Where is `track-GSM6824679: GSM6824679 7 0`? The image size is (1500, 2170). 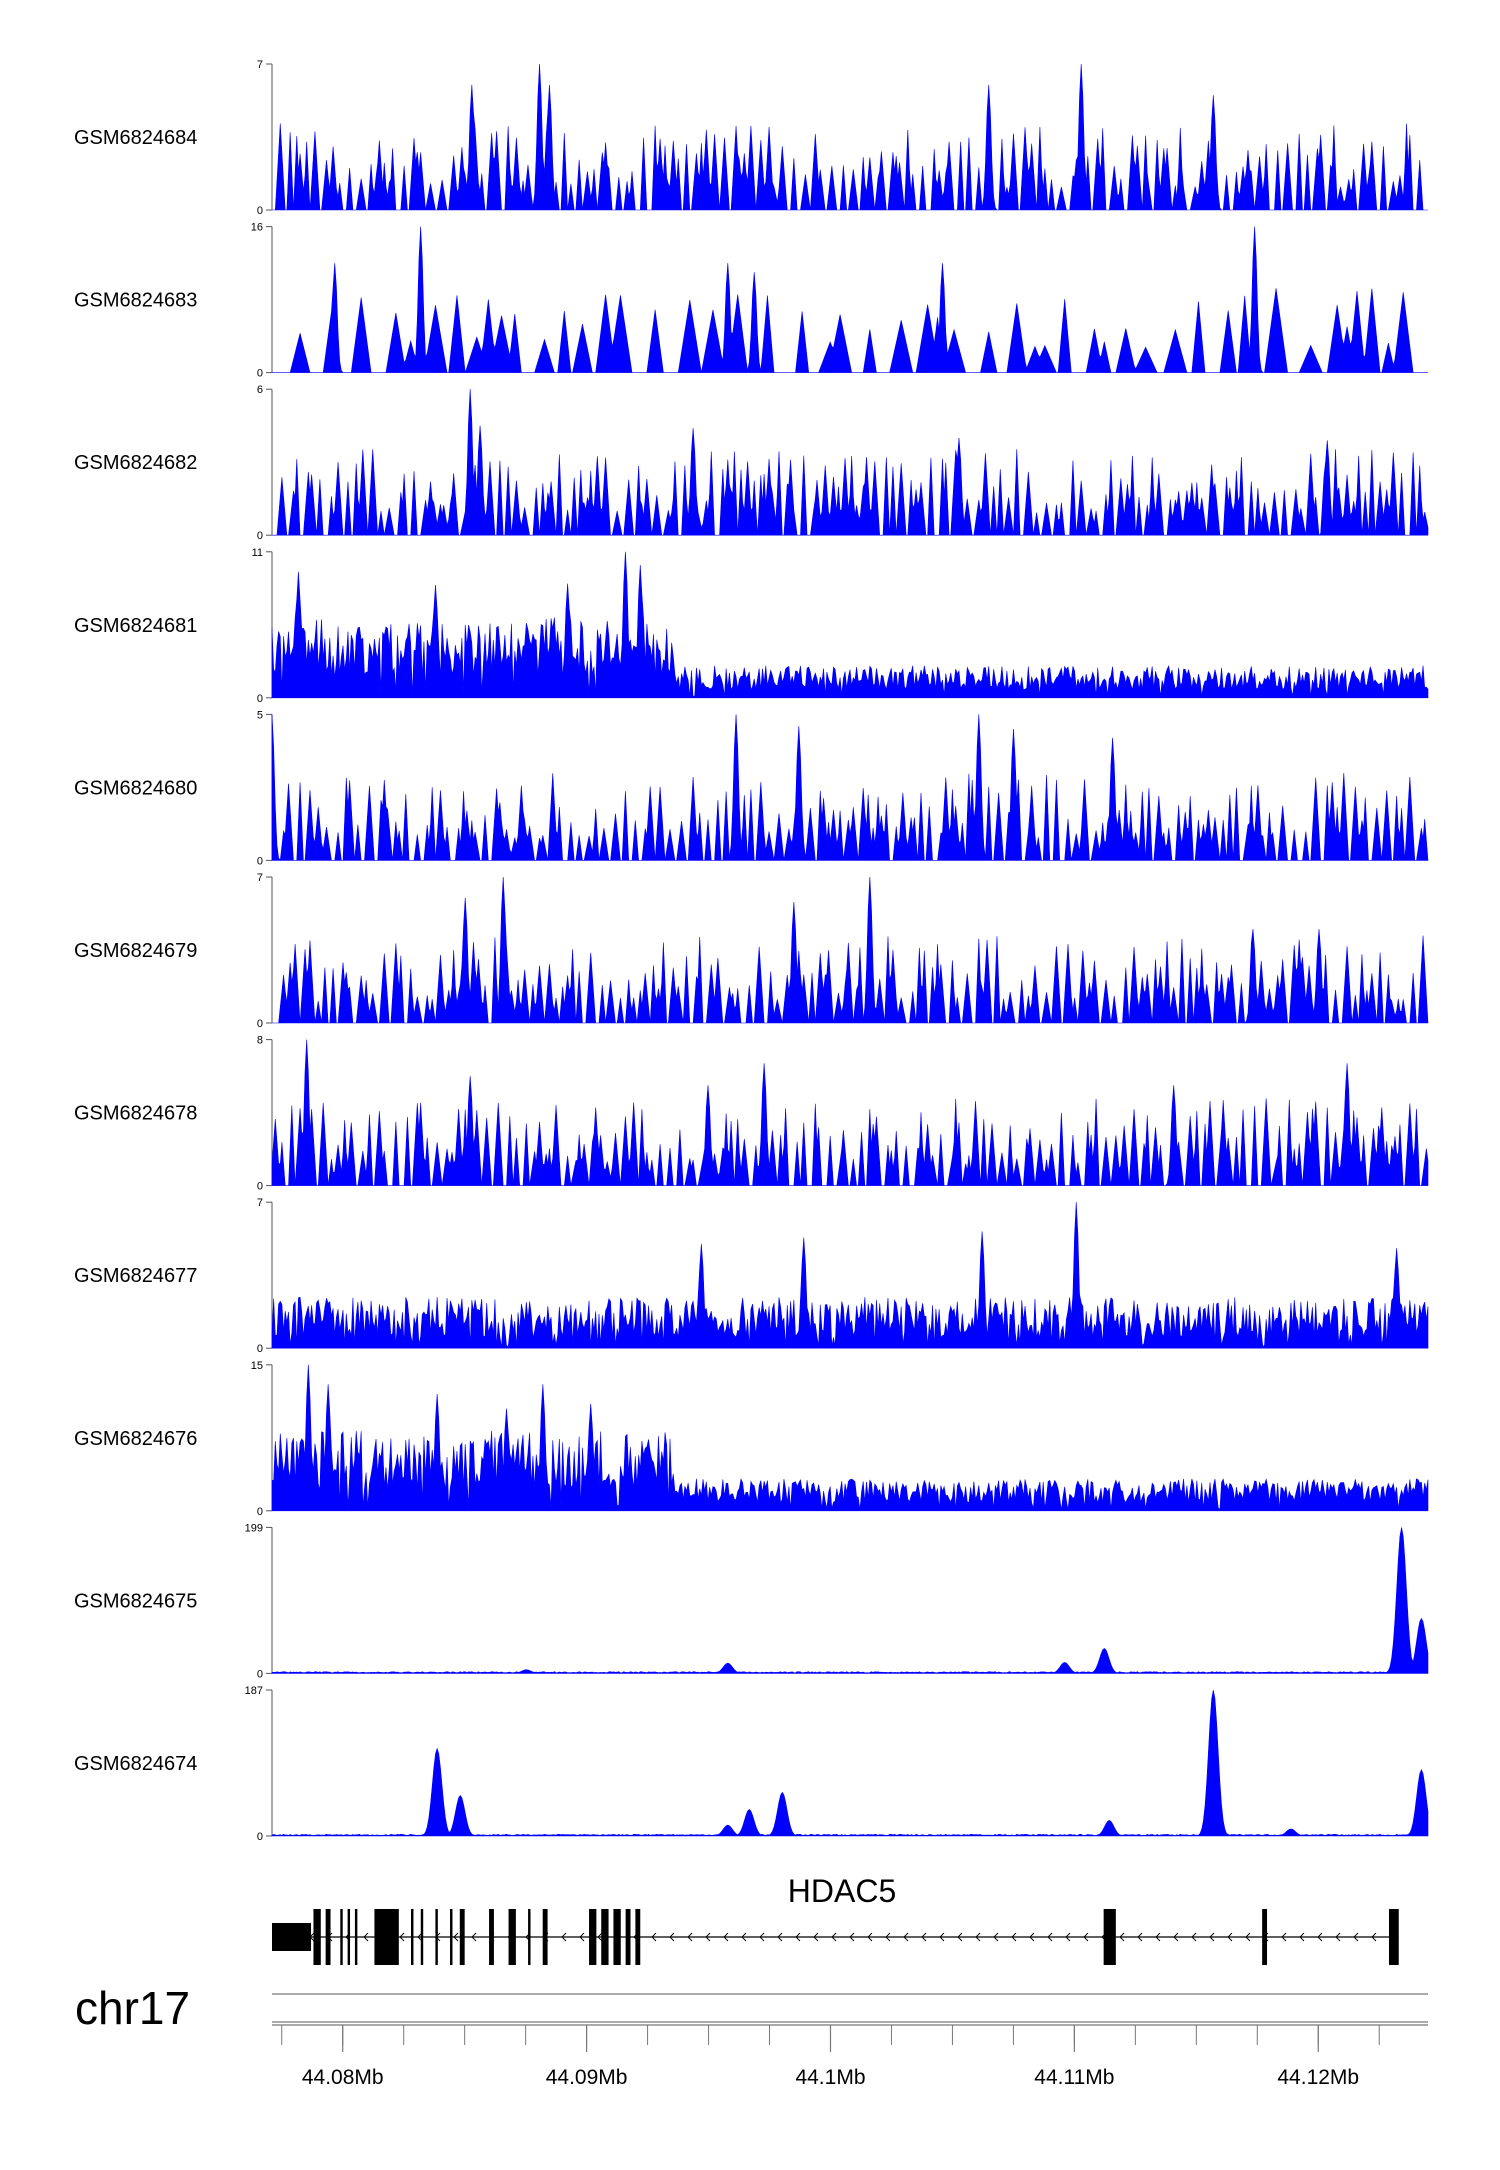 track-GSM6824679: GSM6824679 7 0 is located at coordinates (751, 951).